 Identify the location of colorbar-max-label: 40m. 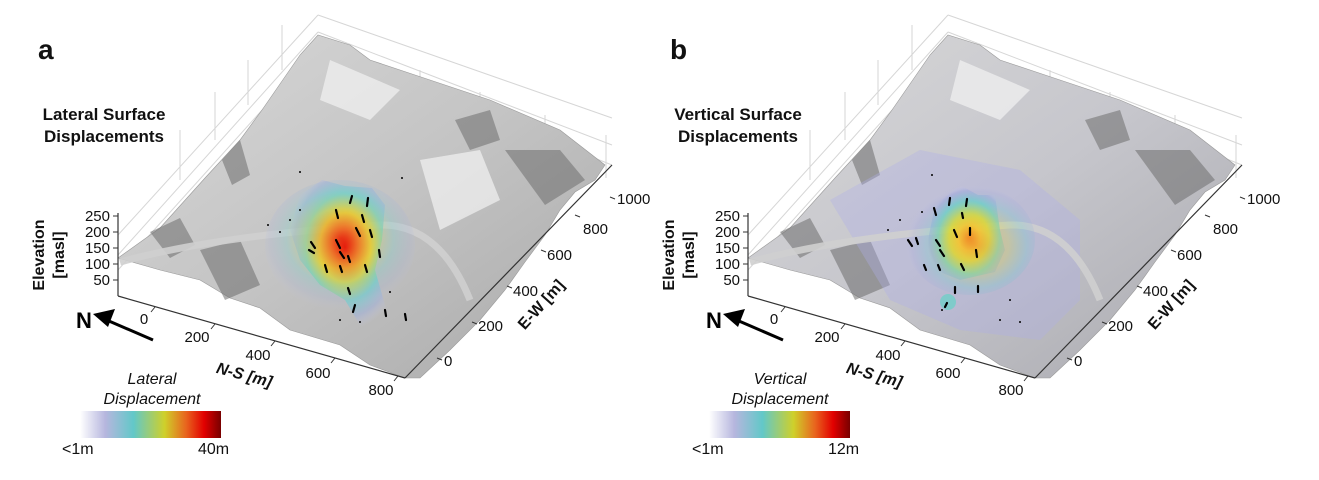
(214, 449).